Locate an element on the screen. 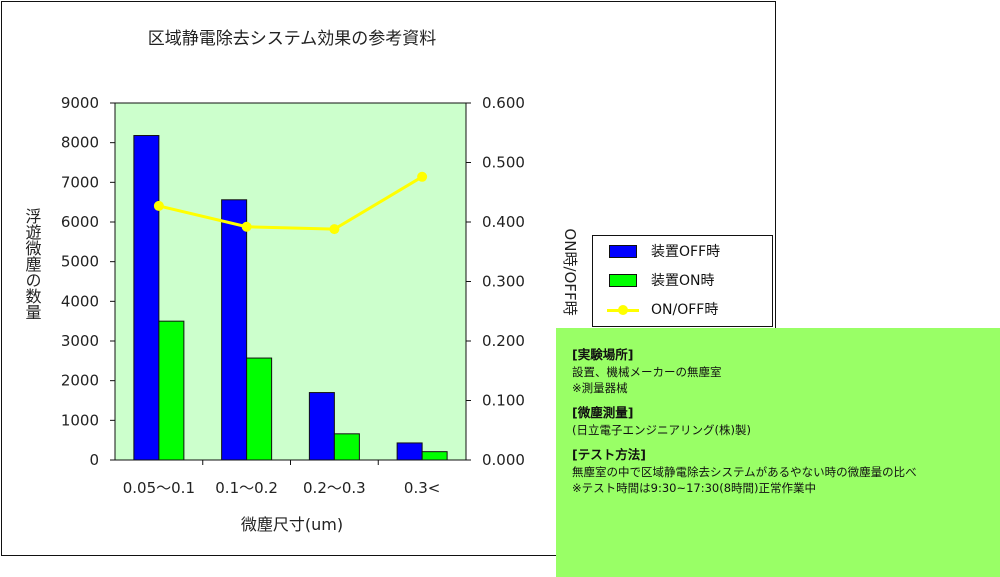 The image size is (1000, 577). y-right-ticks: 0.000 0.100 0.200 0.300 0.400 0.500 0.600 is located at coordinates (495, 281).